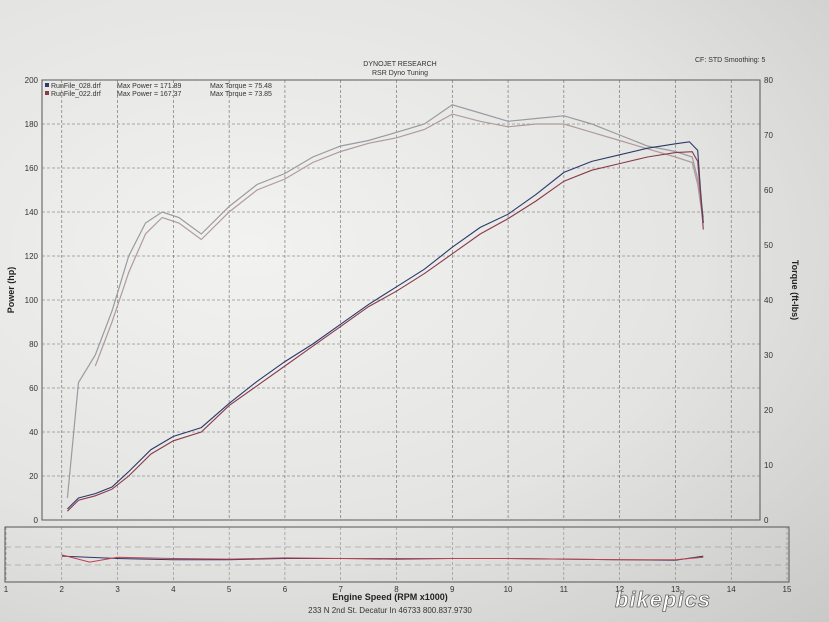  Describe the element at coordinates (768, 80) in the screenshot. I see `y-right-tick-label: 80` at that location.